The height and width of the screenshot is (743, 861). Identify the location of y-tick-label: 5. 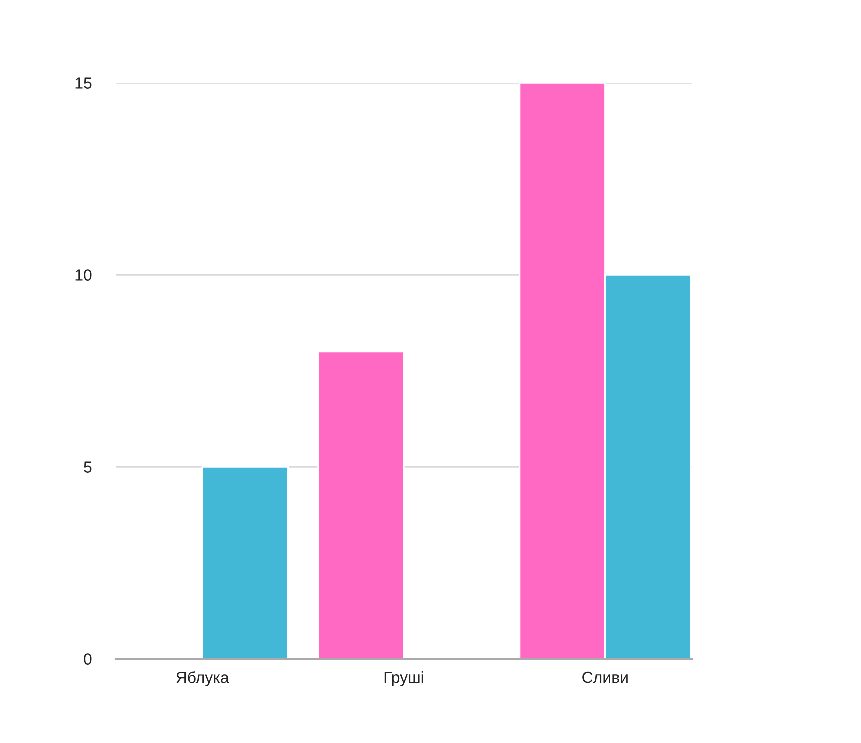
(88, 467).